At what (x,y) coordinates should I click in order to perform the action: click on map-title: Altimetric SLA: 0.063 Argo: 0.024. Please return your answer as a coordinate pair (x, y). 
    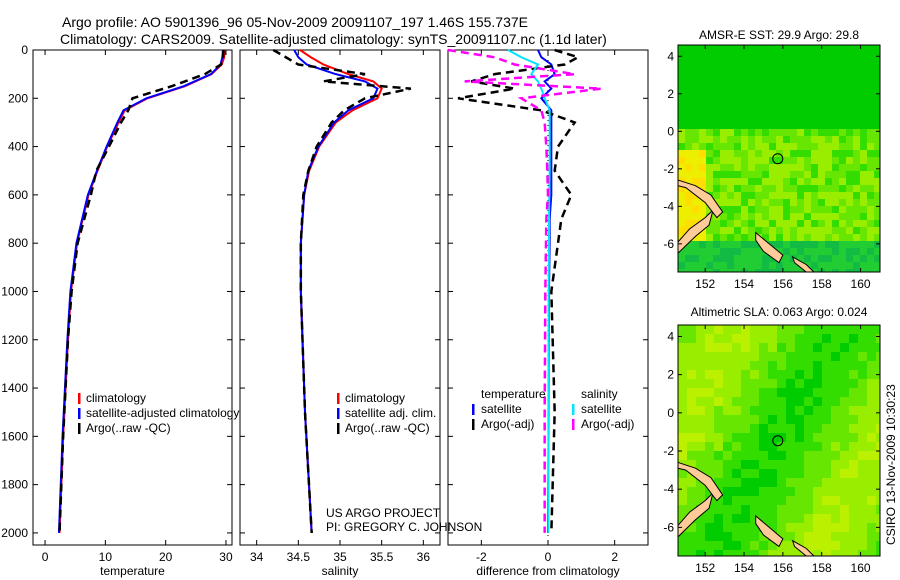
    Looking at the image, I should click on (779, 312).